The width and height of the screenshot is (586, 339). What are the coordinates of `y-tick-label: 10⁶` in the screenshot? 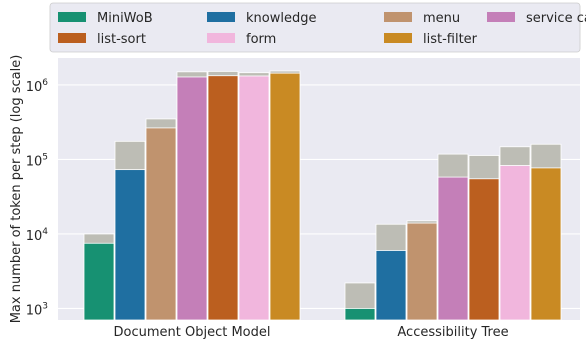 It's located at (37, 86).